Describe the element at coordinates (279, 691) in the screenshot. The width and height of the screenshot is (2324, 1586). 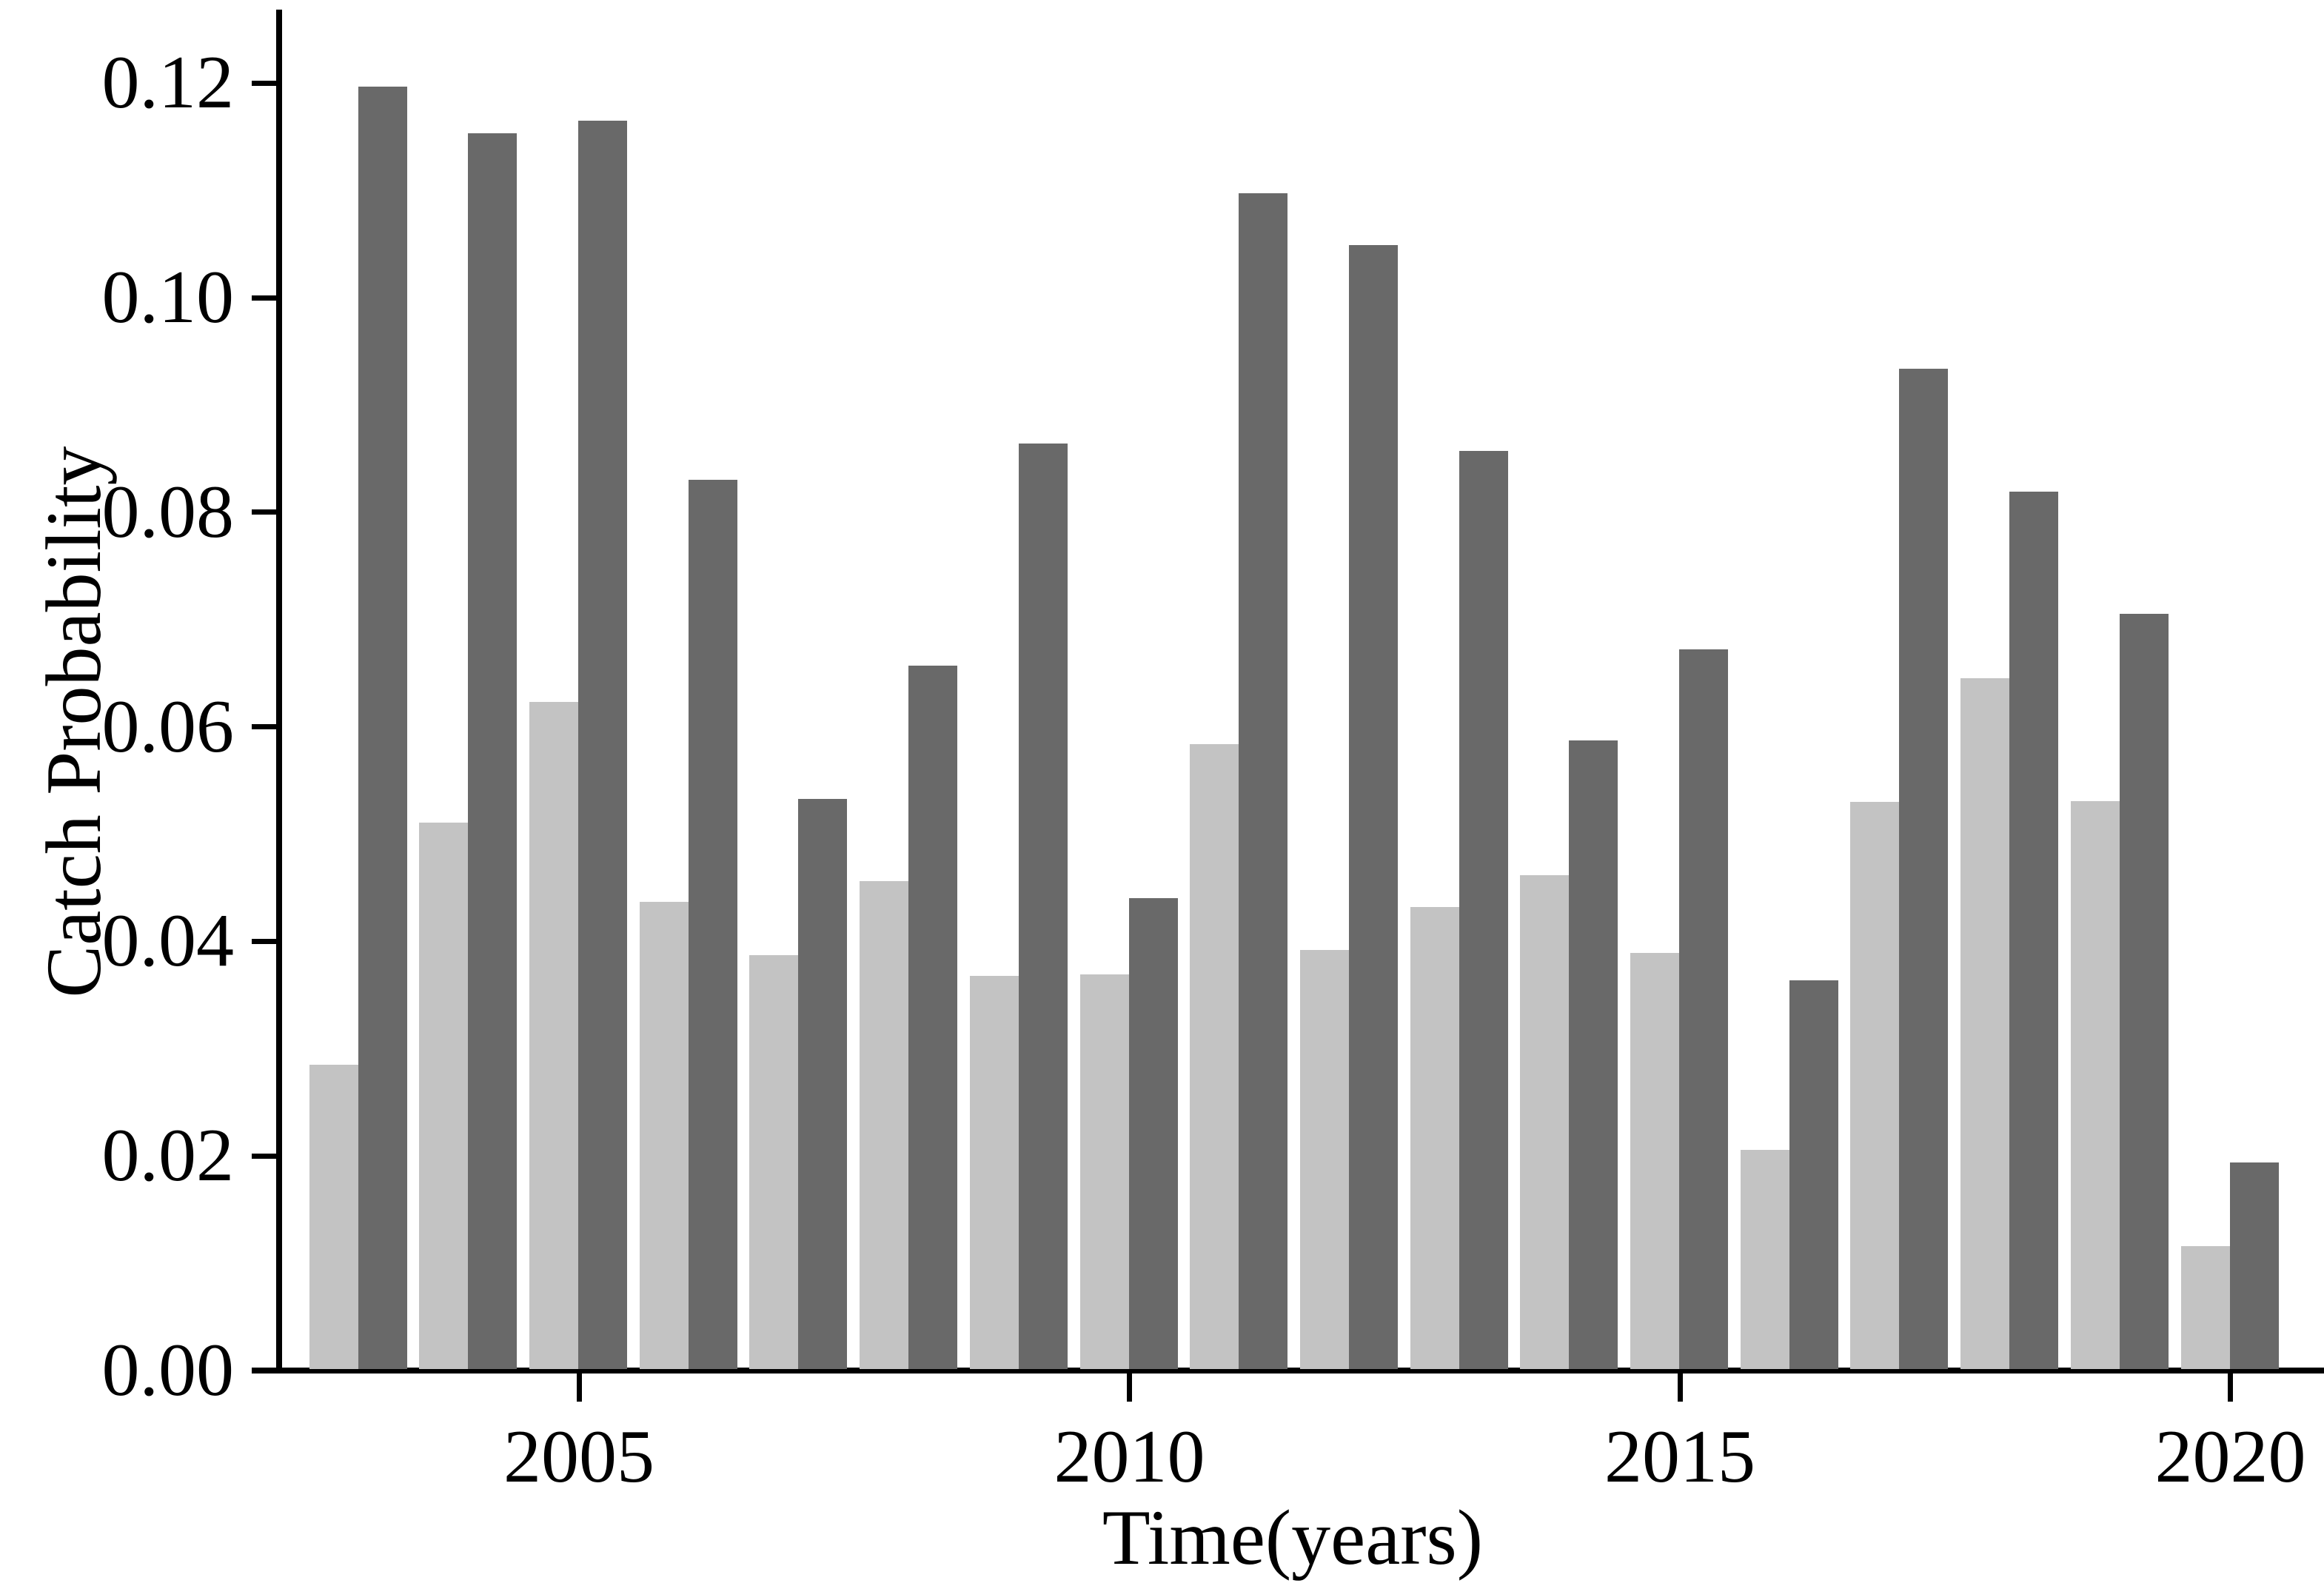
I see `y-axis-line` at that location.